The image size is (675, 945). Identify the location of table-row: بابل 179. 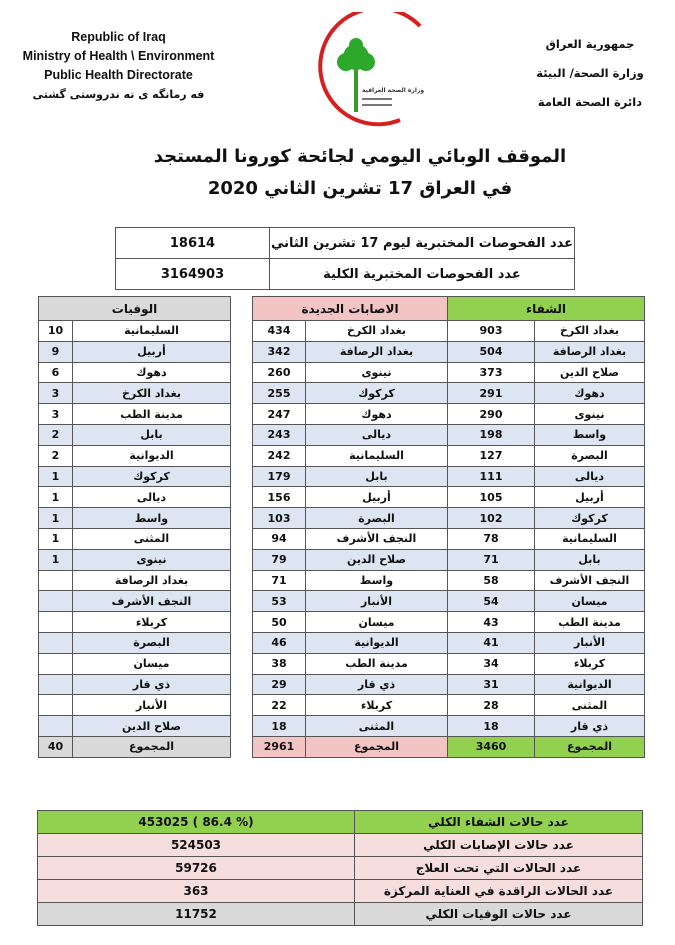
(350, 476).